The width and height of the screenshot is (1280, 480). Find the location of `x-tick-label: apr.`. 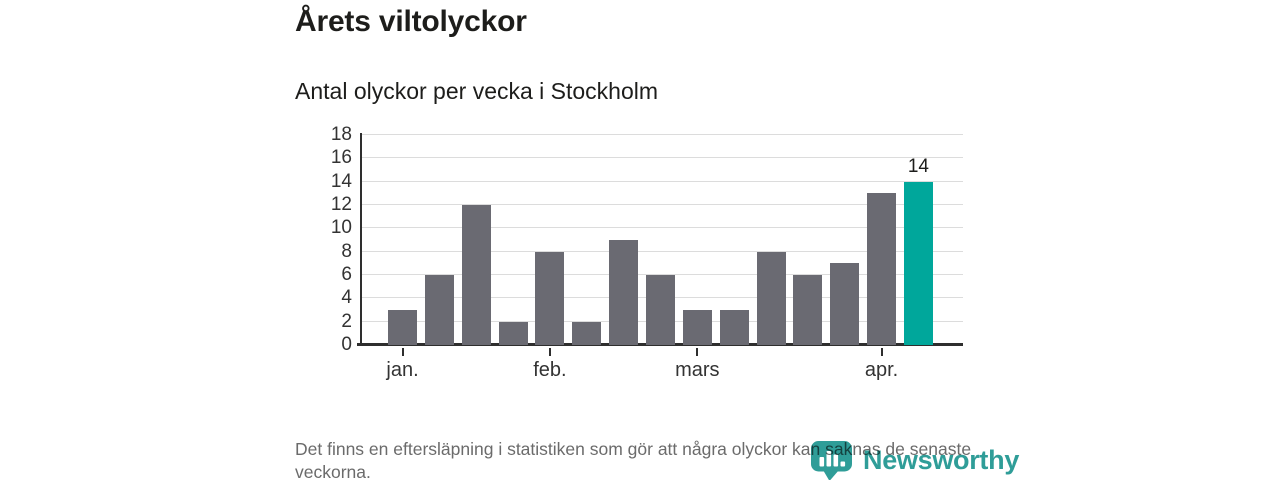

x-tick-label: apr. is located at coordinates (881, 370).